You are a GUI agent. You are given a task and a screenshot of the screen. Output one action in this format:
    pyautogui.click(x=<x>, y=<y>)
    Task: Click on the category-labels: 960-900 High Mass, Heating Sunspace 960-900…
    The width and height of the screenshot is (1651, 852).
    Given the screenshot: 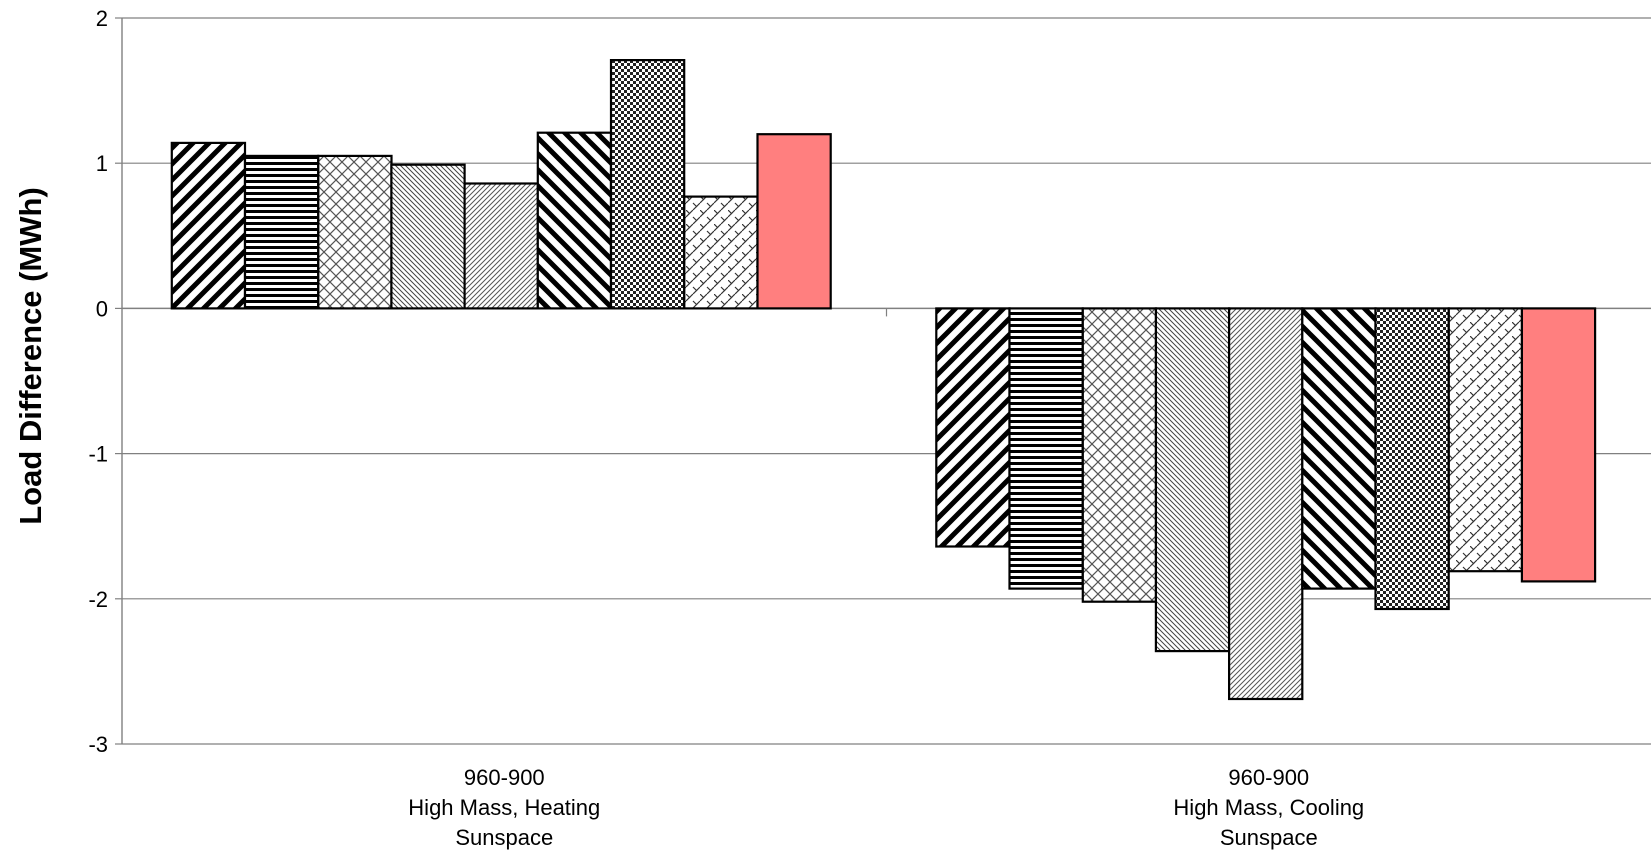 What is the action you would take?
    pyautogui.click(x=886, y=807)
    